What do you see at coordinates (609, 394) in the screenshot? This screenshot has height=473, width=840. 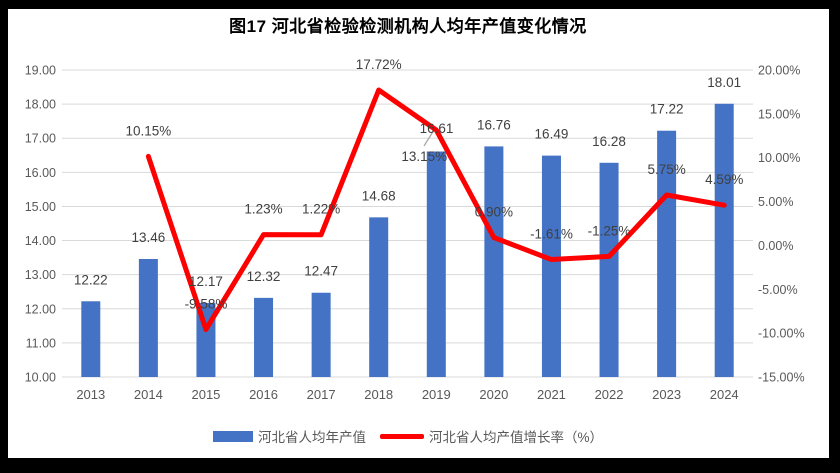 I see `x-axis-label: 2022` at bounding box center [609, 394].